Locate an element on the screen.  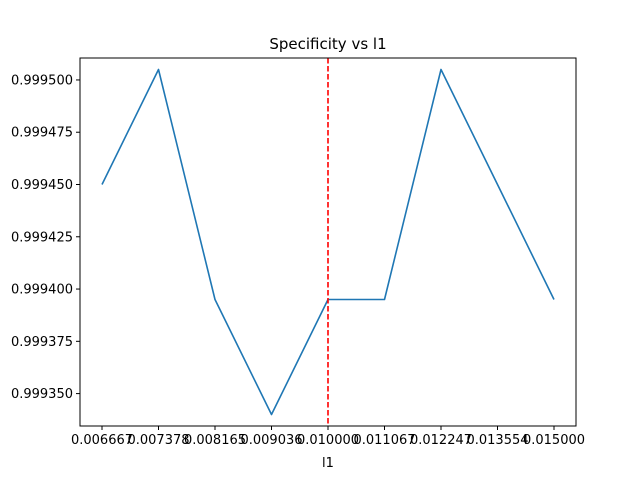
x-tick-label: 0.009036 is located at coordinates (271, 440).